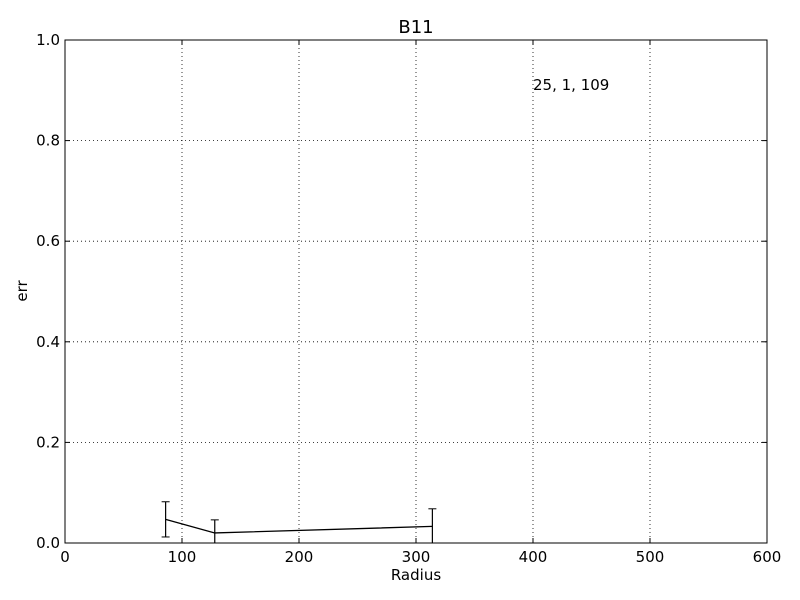 Image resolution: width=800 pixels, height=600 pixels. Describe the element at coordinates (416, 575) in the screenshot. I see `x-axis-label: Radius` at that location.